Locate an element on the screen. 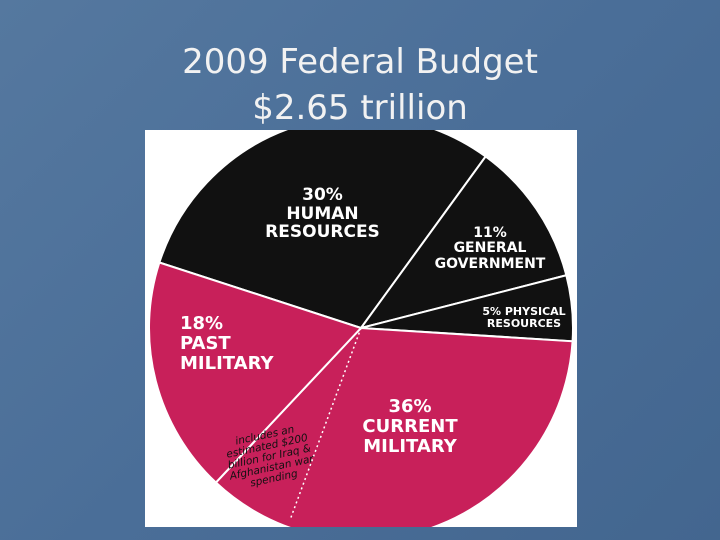  value-label: 11% is located at coordinates (490, 233).